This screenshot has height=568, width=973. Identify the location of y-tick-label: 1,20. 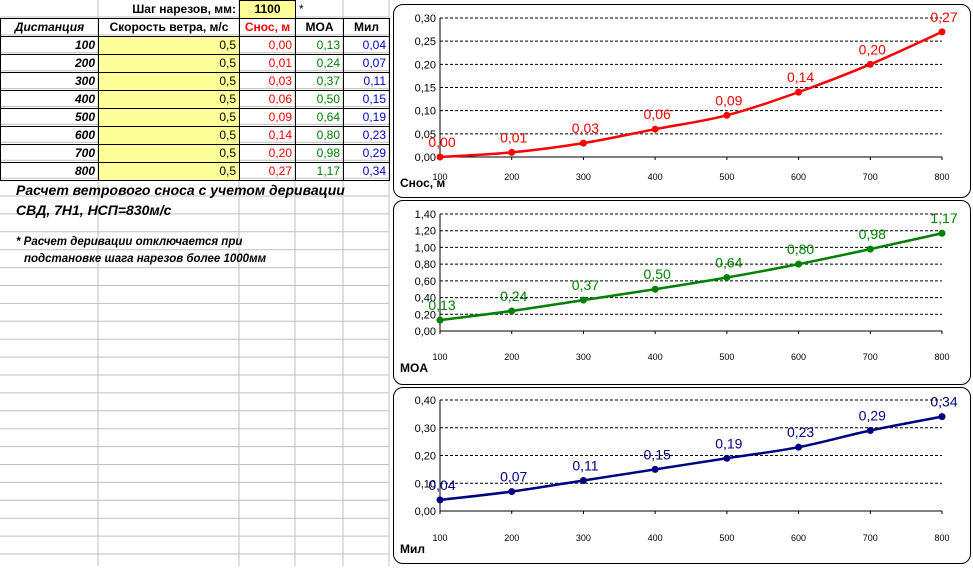
(425, 232).